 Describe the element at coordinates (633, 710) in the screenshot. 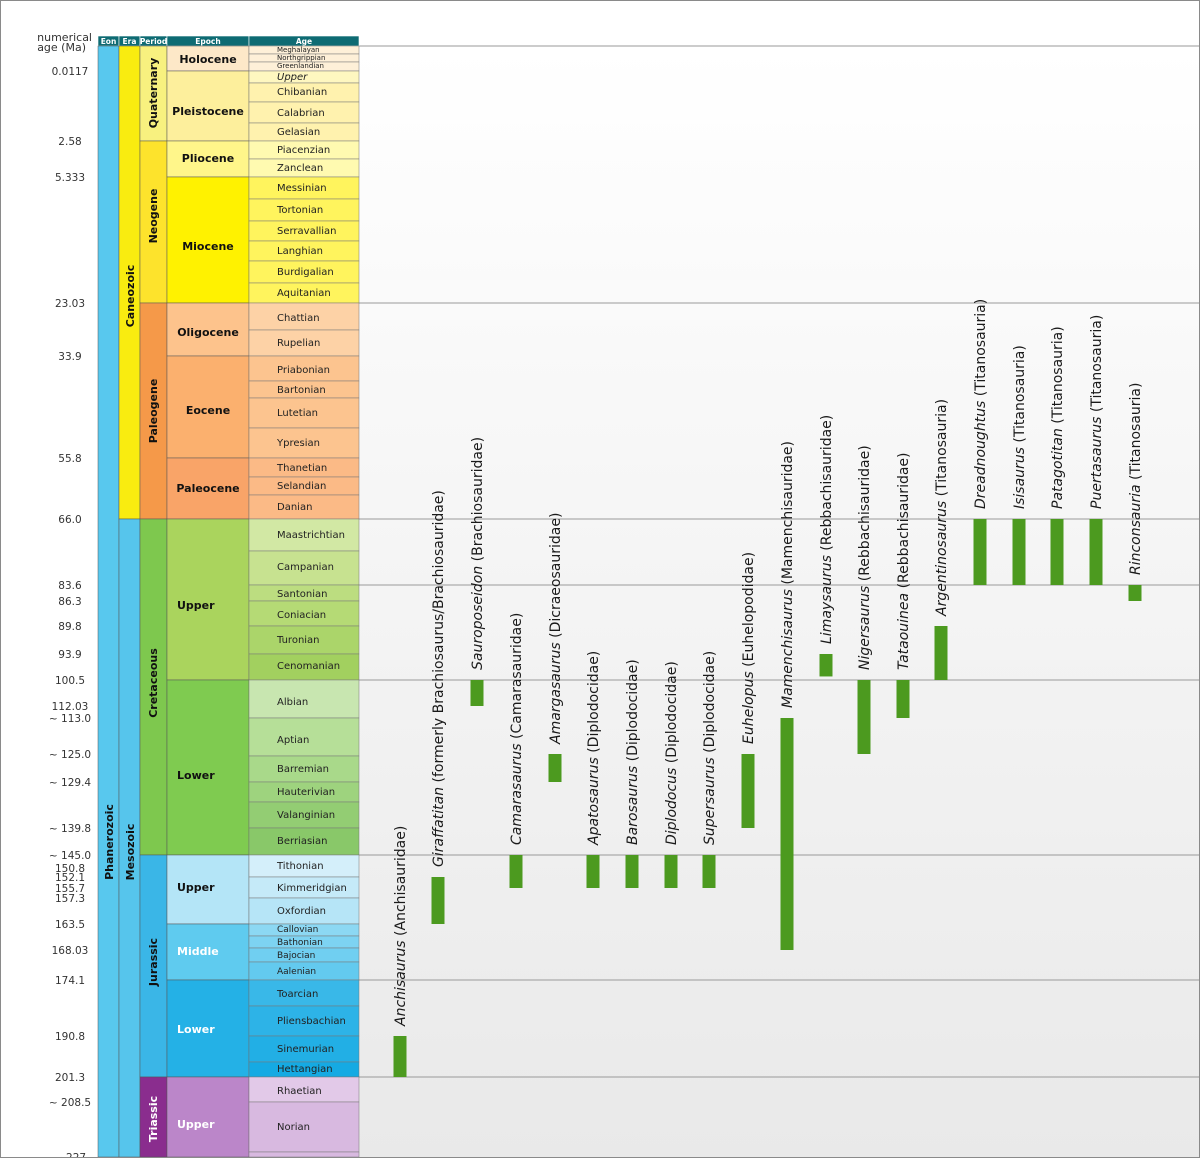

I see `label-clade-barosaurus: (Diplodocidae)` at that location.